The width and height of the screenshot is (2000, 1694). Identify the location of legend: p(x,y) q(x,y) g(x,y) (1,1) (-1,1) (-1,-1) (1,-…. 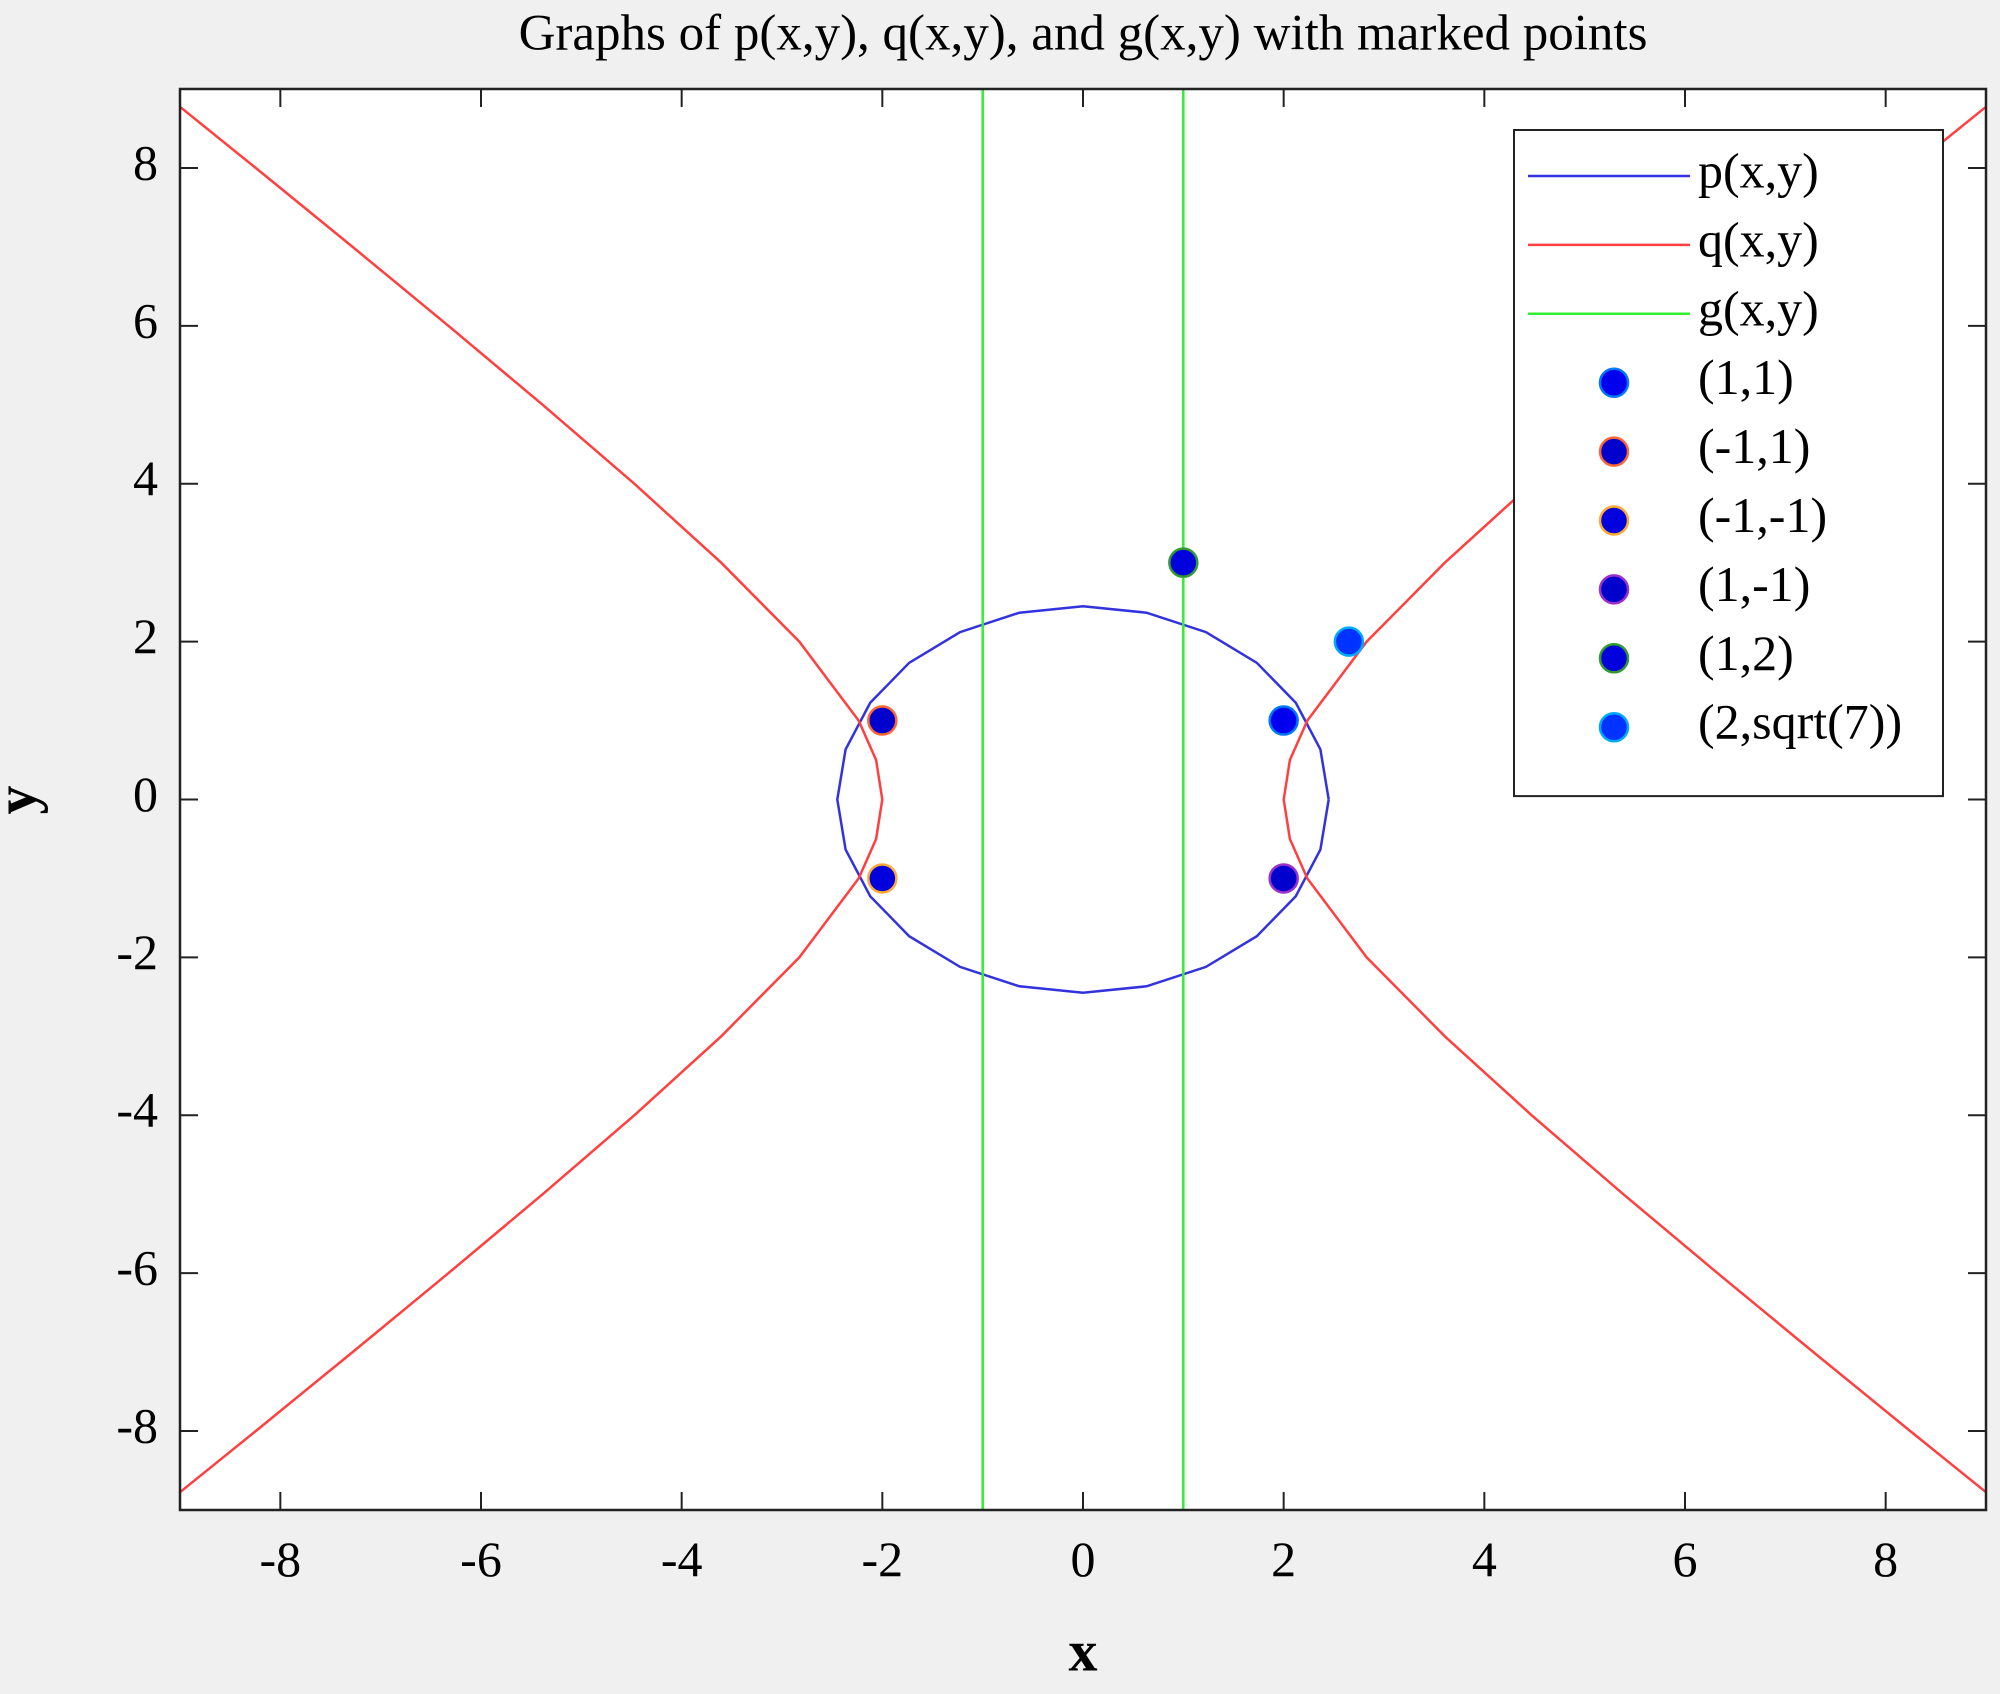
(1728, 463).